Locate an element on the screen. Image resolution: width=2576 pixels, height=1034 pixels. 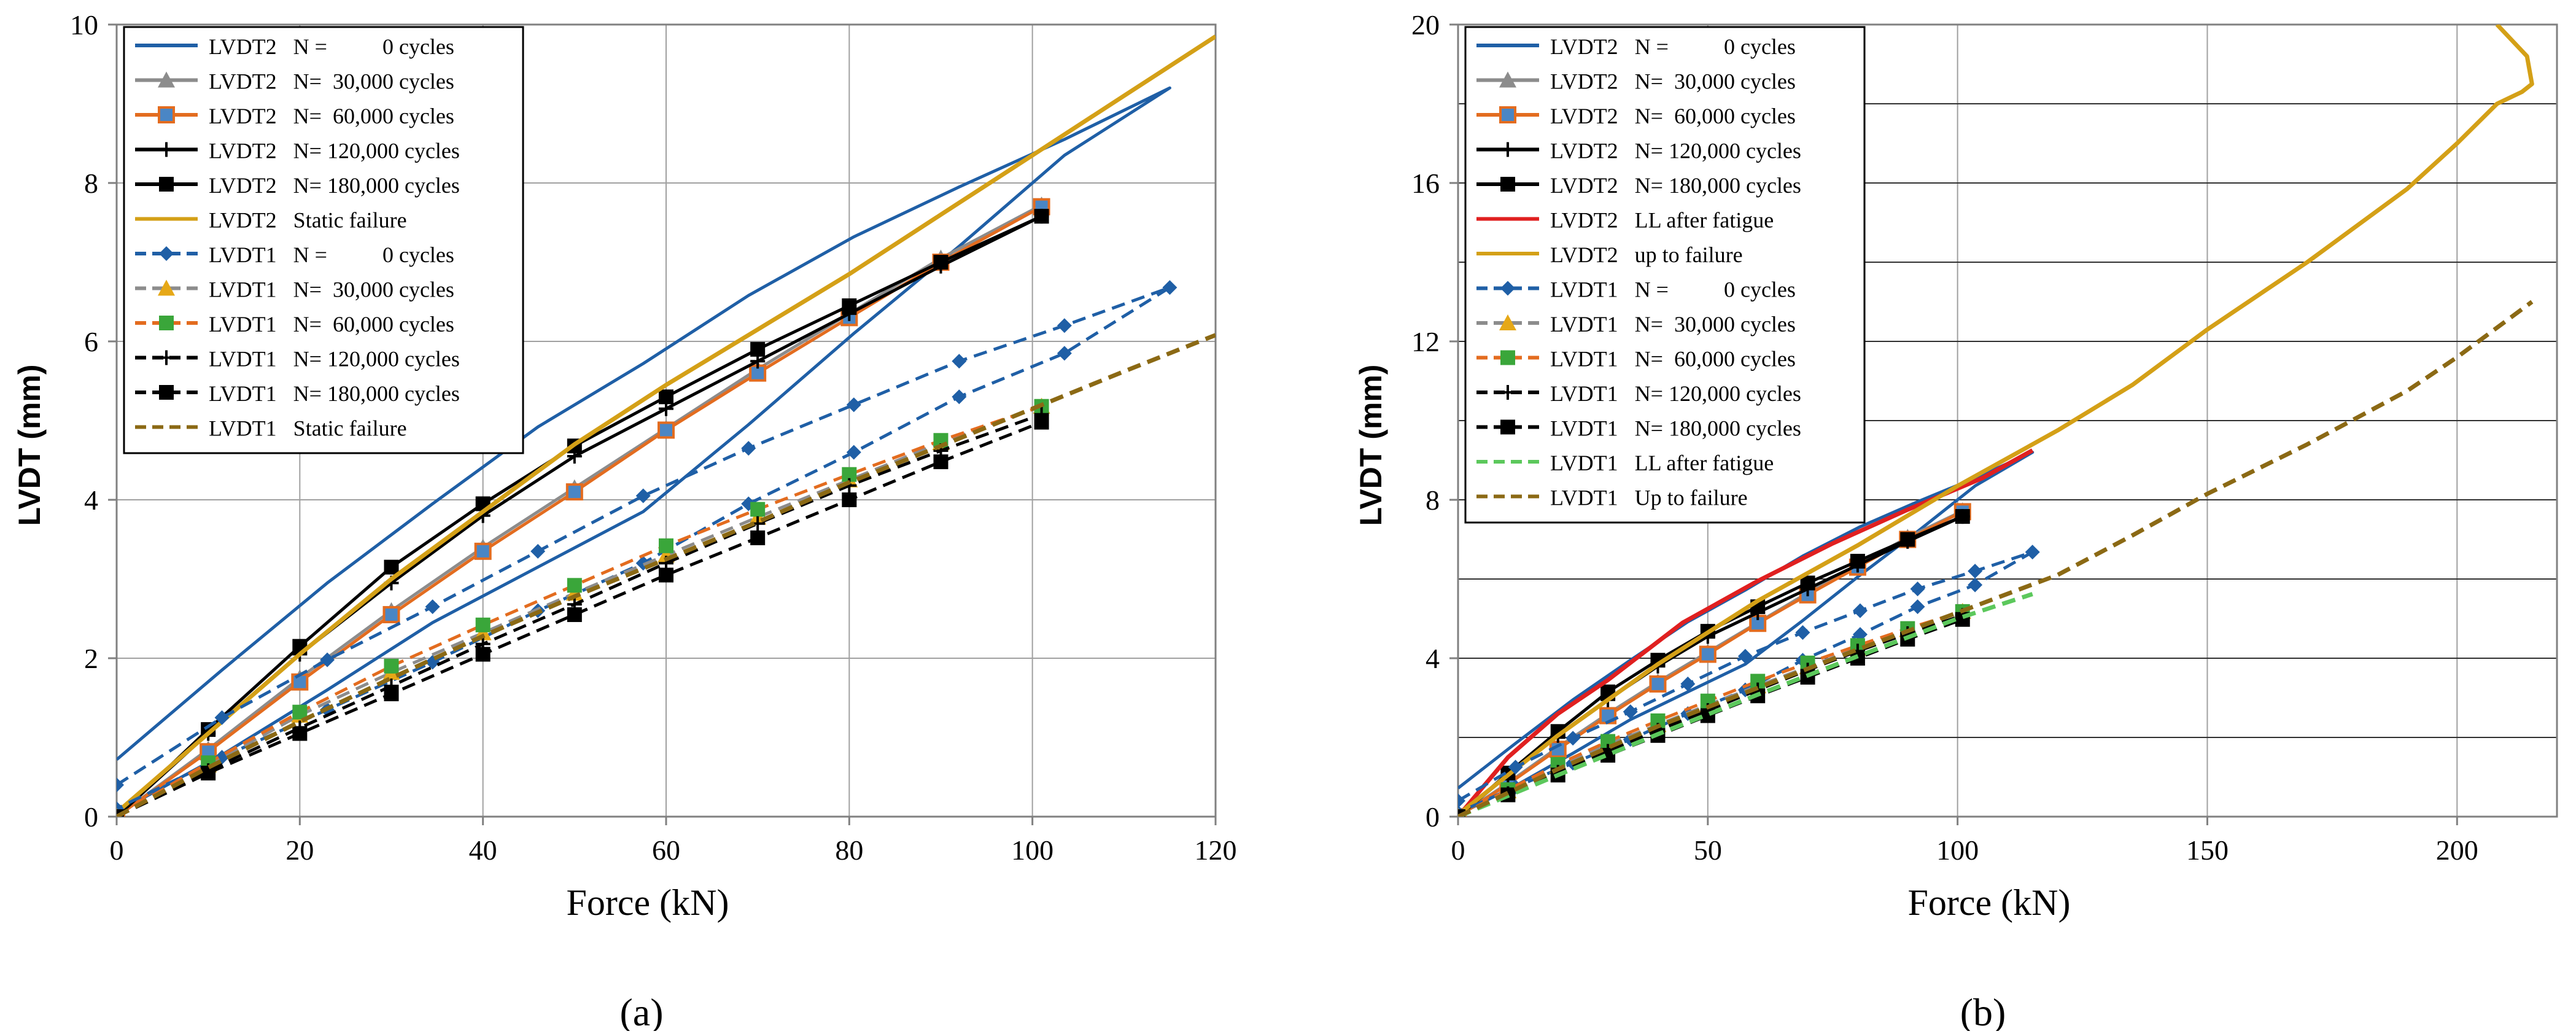
legend-label: LVDT2 N= 60,000 cycles is located at coordinates (1673, 116).